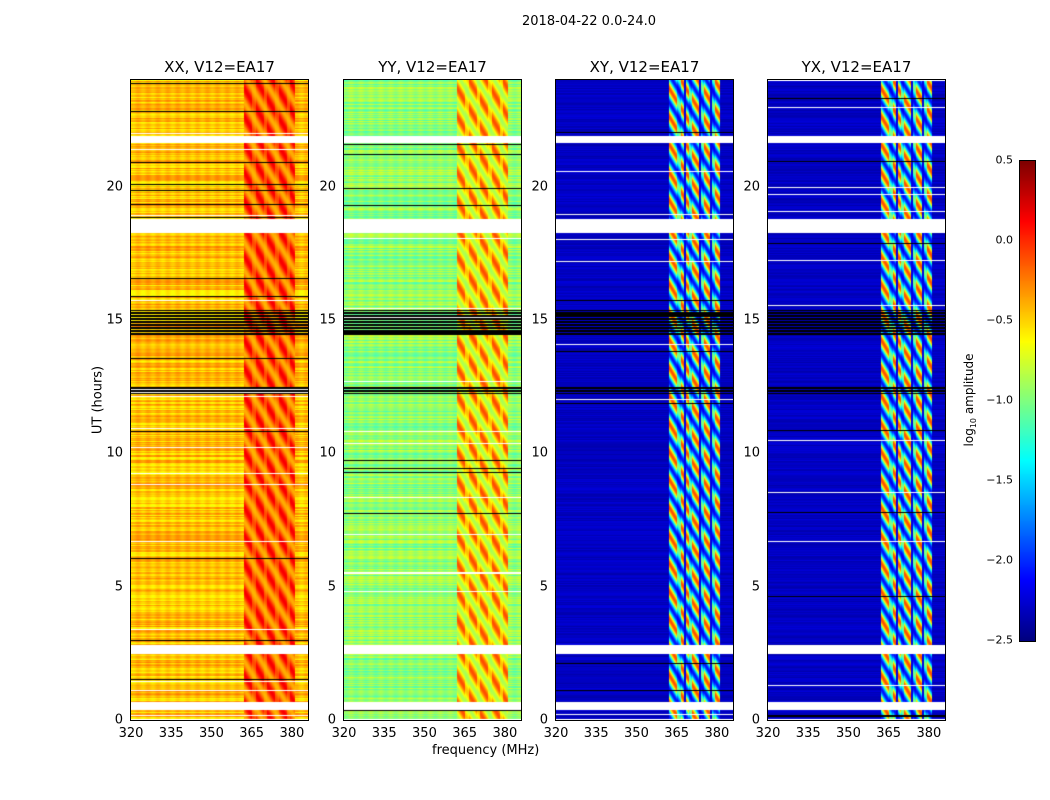 The image size is (1050, 800). What do you see at coordinates (644, 67) in the screenshot?
I see `panel-title: XY, V12=EA17` at bounding box center [644, 67].